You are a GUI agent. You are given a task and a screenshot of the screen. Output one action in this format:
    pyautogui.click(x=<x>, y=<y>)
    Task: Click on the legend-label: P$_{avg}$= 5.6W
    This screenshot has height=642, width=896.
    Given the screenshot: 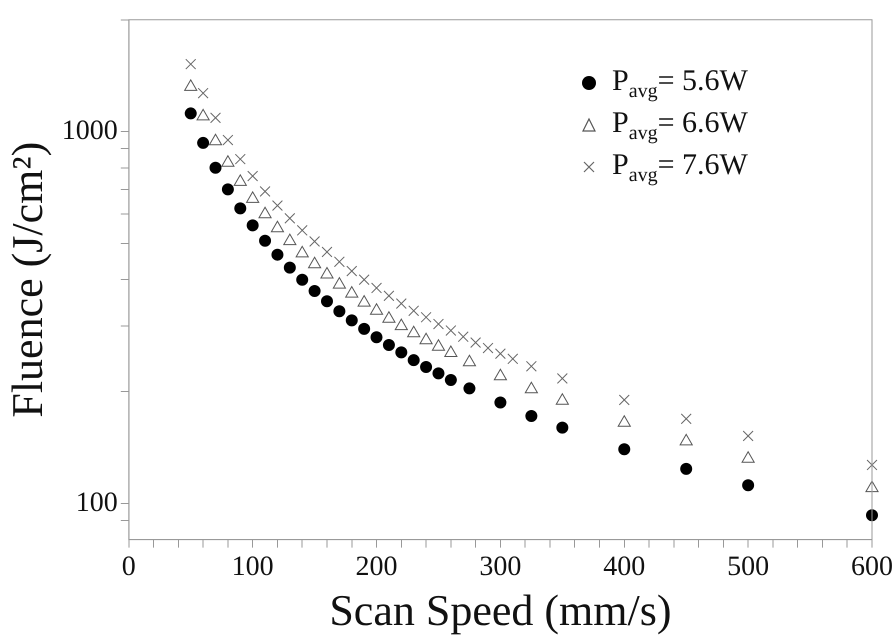 What is the action you would take?
    pyautogui.click(x=680, y=83)
    